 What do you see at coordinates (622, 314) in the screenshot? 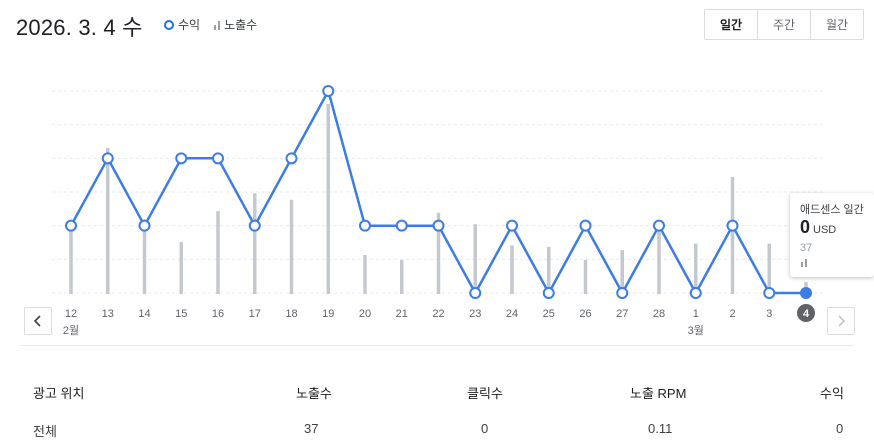
I see `x-tick-label: 27` at bounding box center [622, 314].